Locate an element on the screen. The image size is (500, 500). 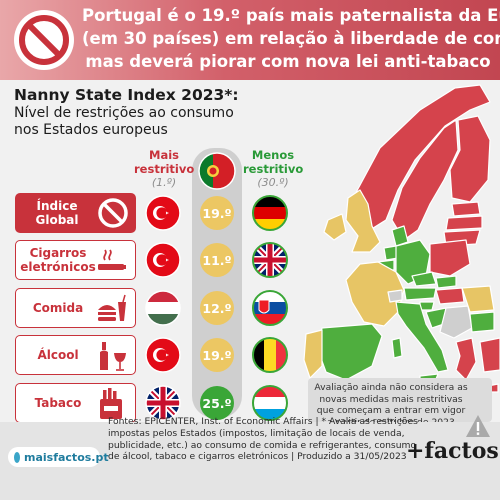
site-link: maisfactos.pt is located at coordinates (58, 457).